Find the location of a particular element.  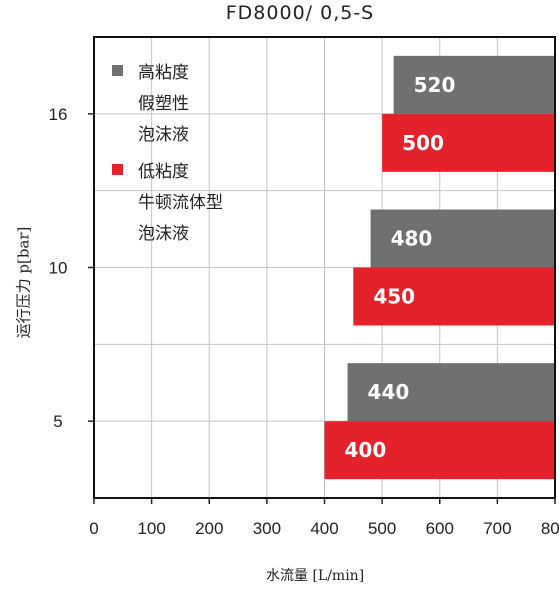

legend-entry-high-viscosity: 高粘度 假塑性 泡沫液 is located at coordinates (167, 104).